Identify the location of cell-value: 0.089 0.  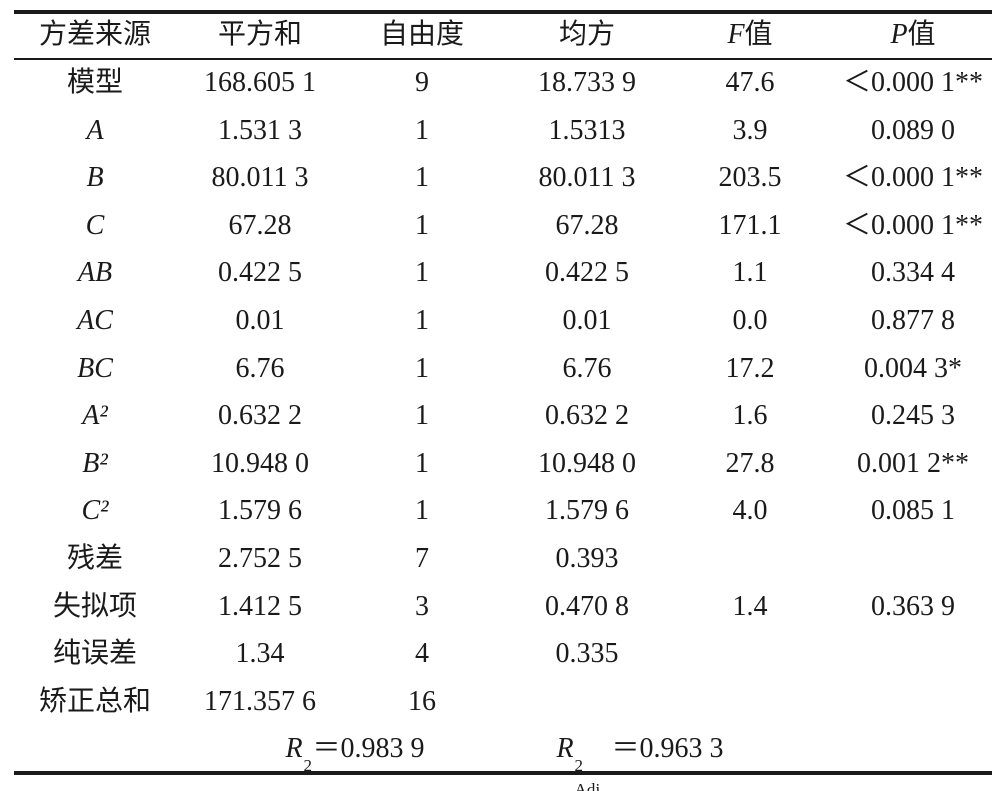
(913, 130).